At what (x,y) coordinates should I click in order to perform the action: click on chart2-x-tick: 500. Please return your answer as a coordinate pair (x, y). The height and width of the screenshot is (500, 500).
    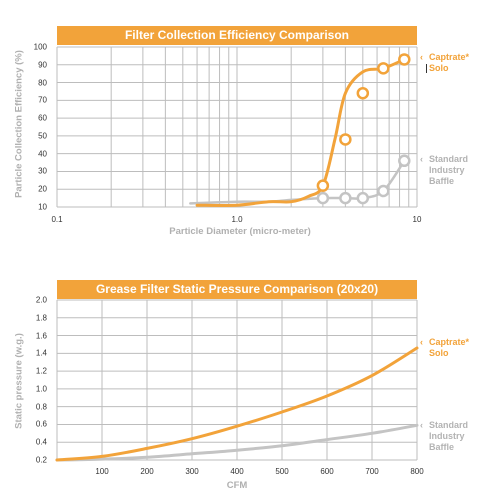
    Looking at the image, I should click on (282, 471).